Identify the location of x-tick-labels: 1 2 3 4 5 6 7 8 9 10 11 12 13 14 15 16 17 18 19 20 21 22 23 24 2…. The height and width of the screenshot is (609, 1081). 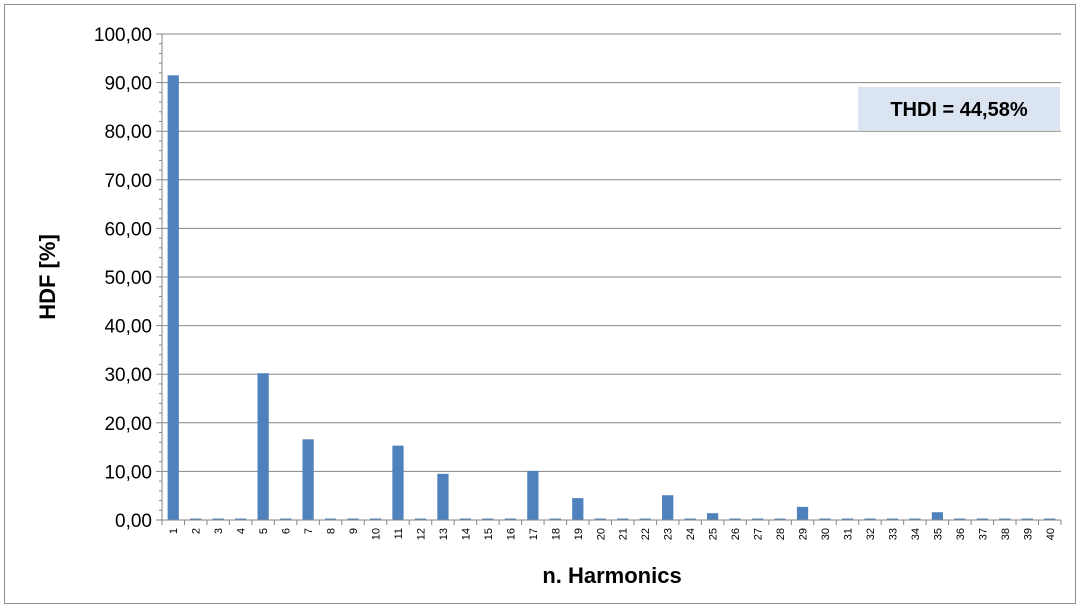
(612, 534).